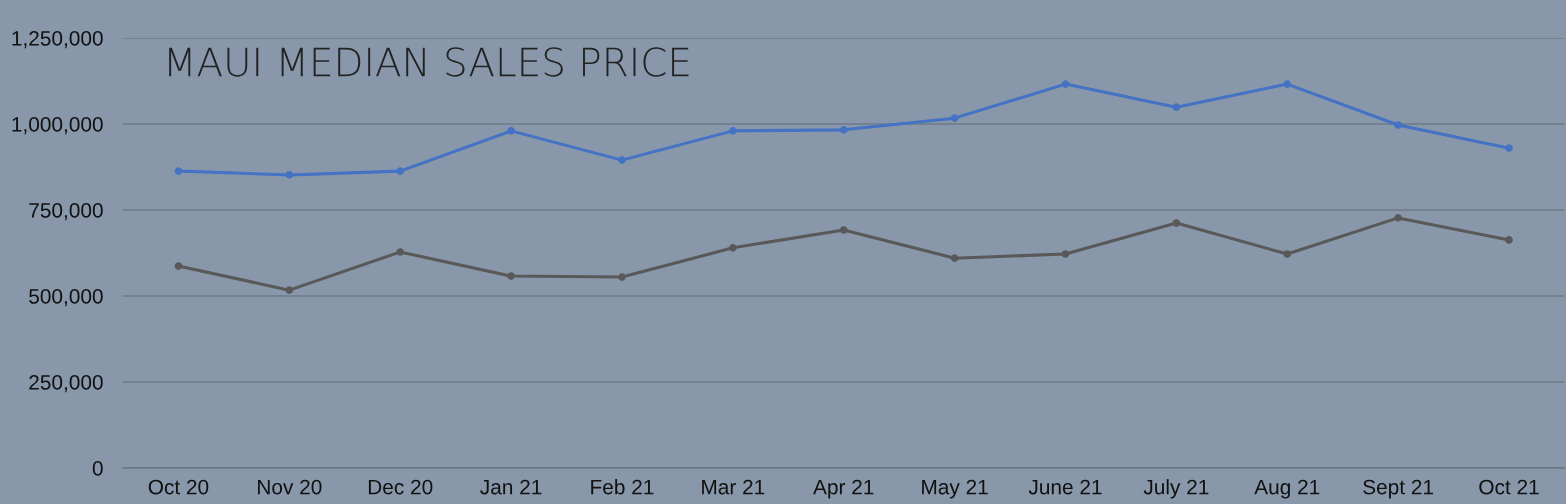 The height and width of the screenshot is (504, 1566). Describe the element at coordinates (1176, 489) in the screenshot. I see `x-tick-label: July 21` at that location.